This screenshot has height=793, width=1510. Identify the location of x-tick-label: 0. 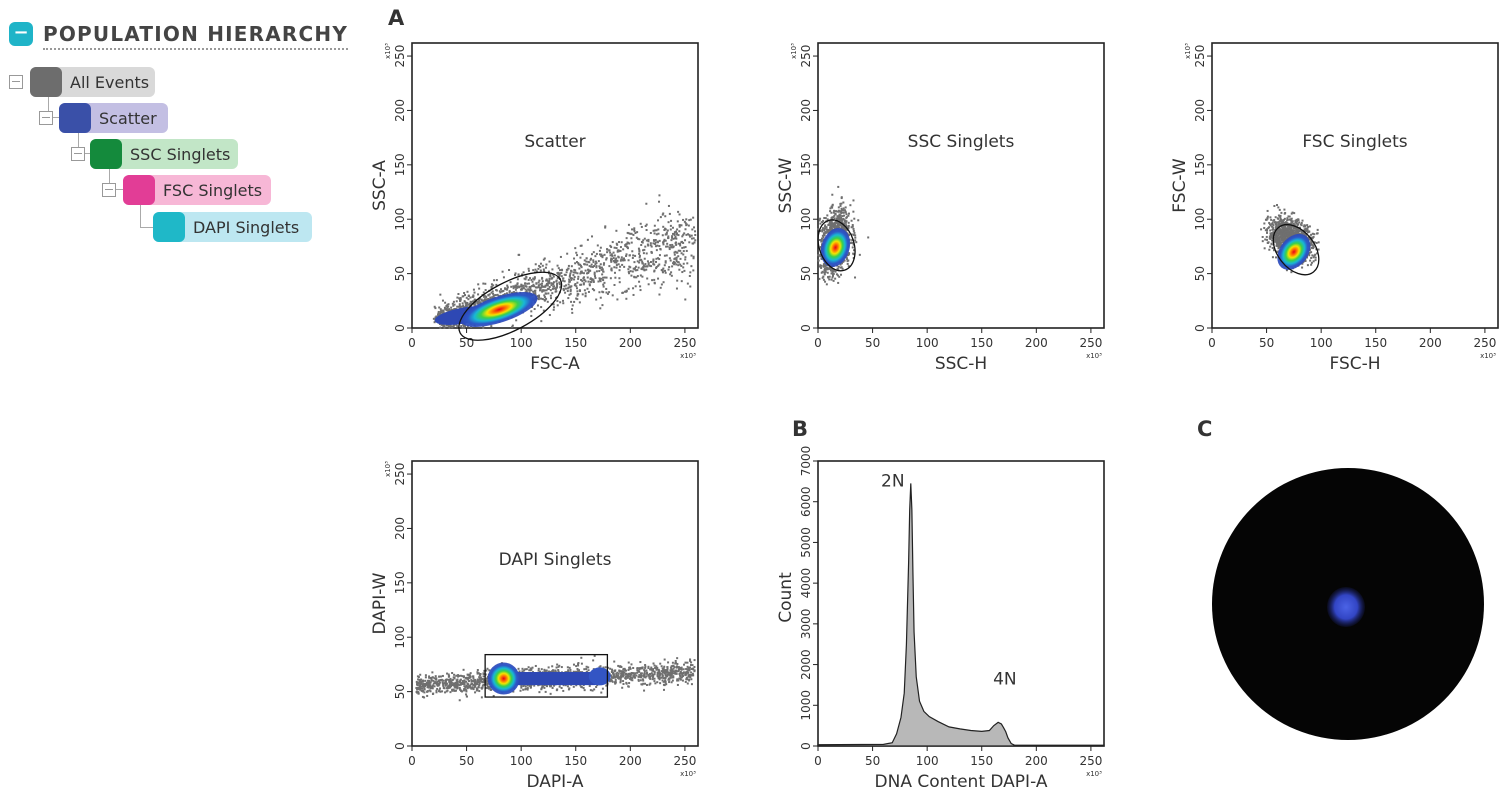
(412, 343).